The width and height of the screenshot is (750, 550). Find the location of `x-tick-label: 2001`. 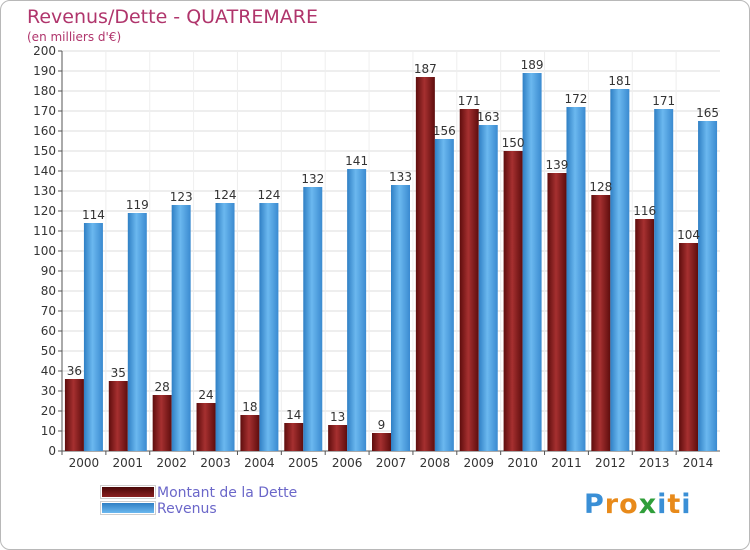

x-tick-label: 2001 is located at coordinates (128, 463).